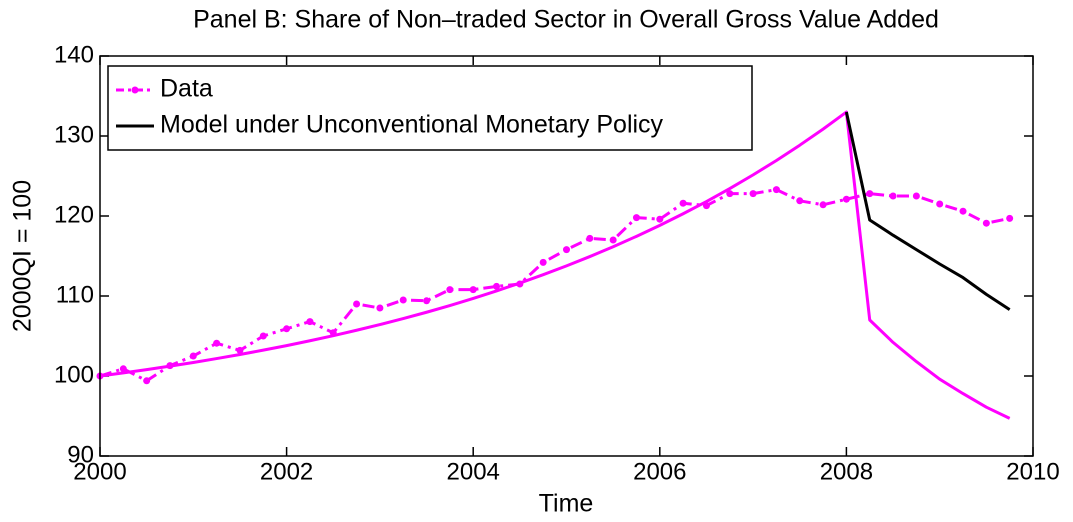 The image size is (1073, 522). What do you see at coordinates (80, 454) in the screenshot?
I see `y-tick-label: 90` at bounding box center [80, 454].